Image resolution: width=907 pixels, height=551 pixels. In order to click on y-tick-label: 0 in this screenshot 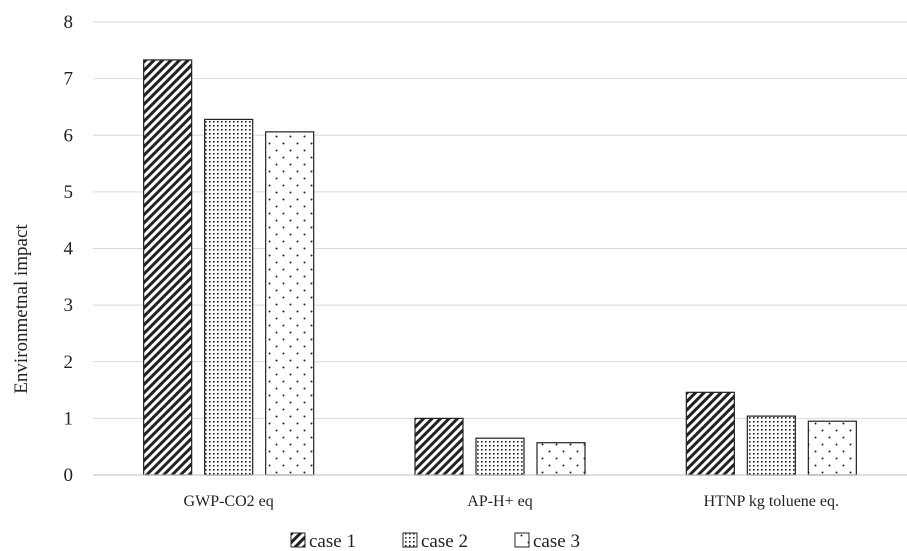, I will do `click(69, 475)`.